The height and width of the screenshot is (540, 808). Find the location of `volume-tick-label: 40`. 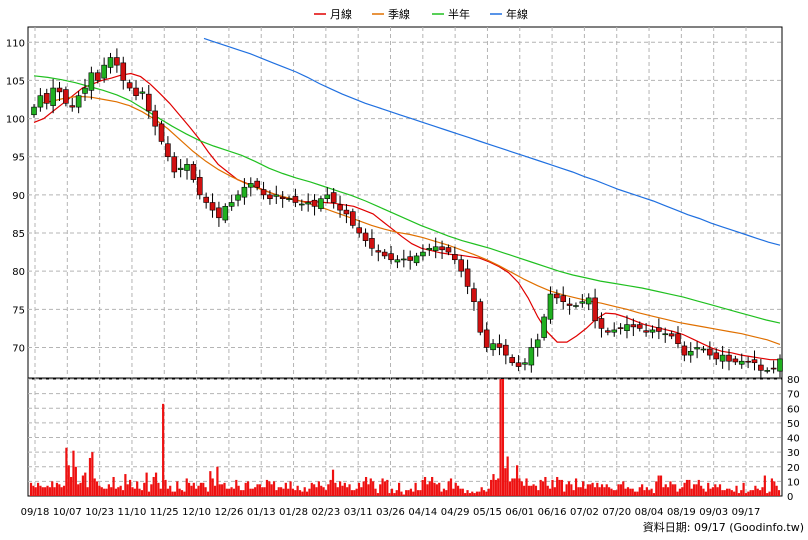

volume-tick-label: 40 is located at coordinates (793, 439).